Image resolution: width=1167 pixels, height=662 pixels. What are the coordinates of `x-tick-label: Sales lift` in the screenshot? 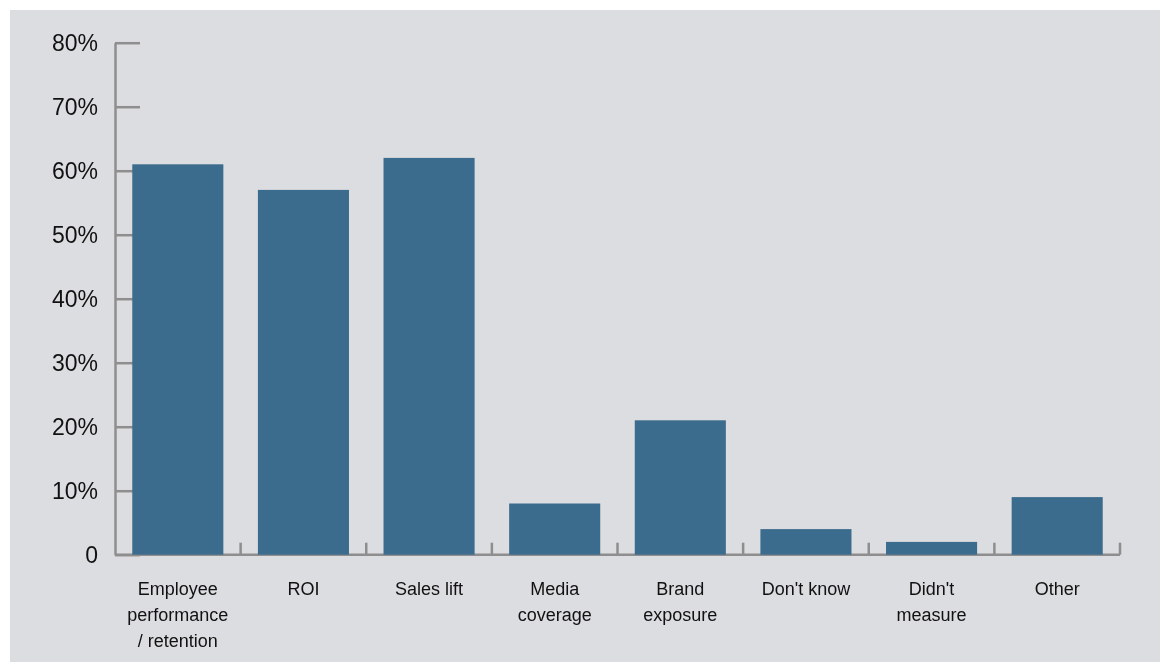 It's located at (429, 589).